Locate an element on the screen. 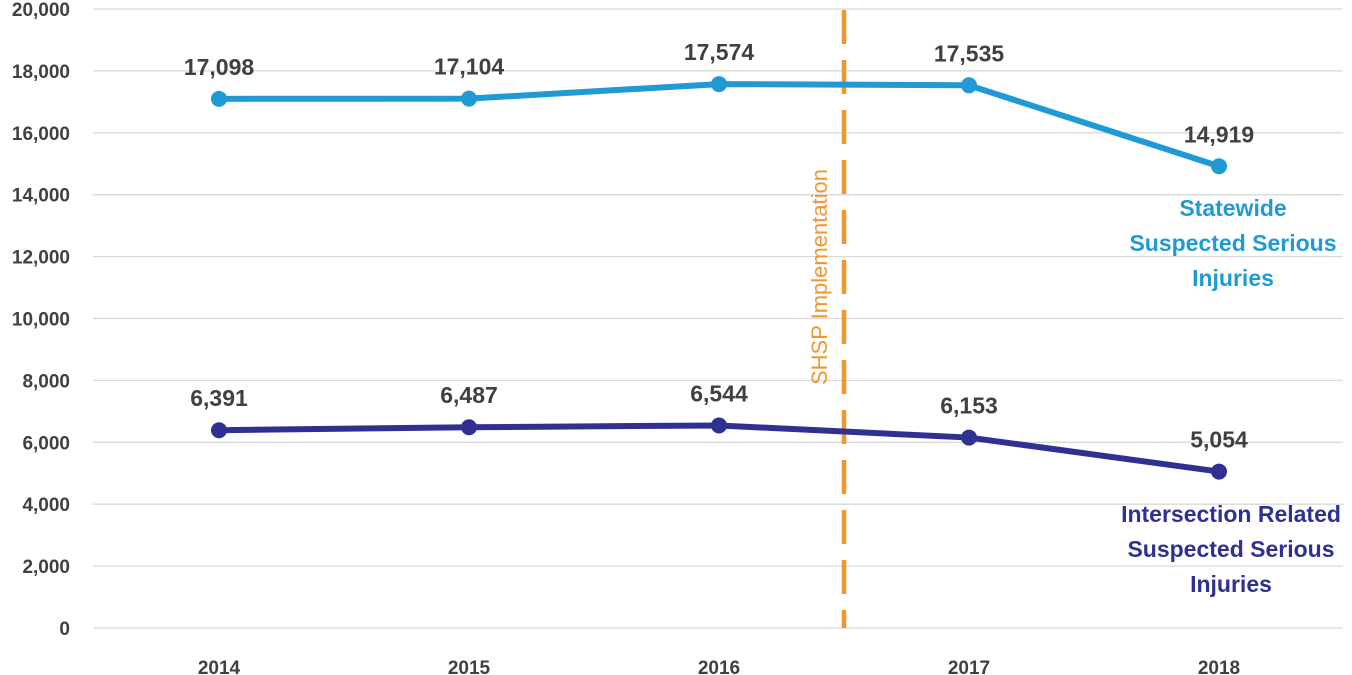 The height and width of the screenshot is (675, 1352). data-label: 17,098 is located at coordinates (219, 67).